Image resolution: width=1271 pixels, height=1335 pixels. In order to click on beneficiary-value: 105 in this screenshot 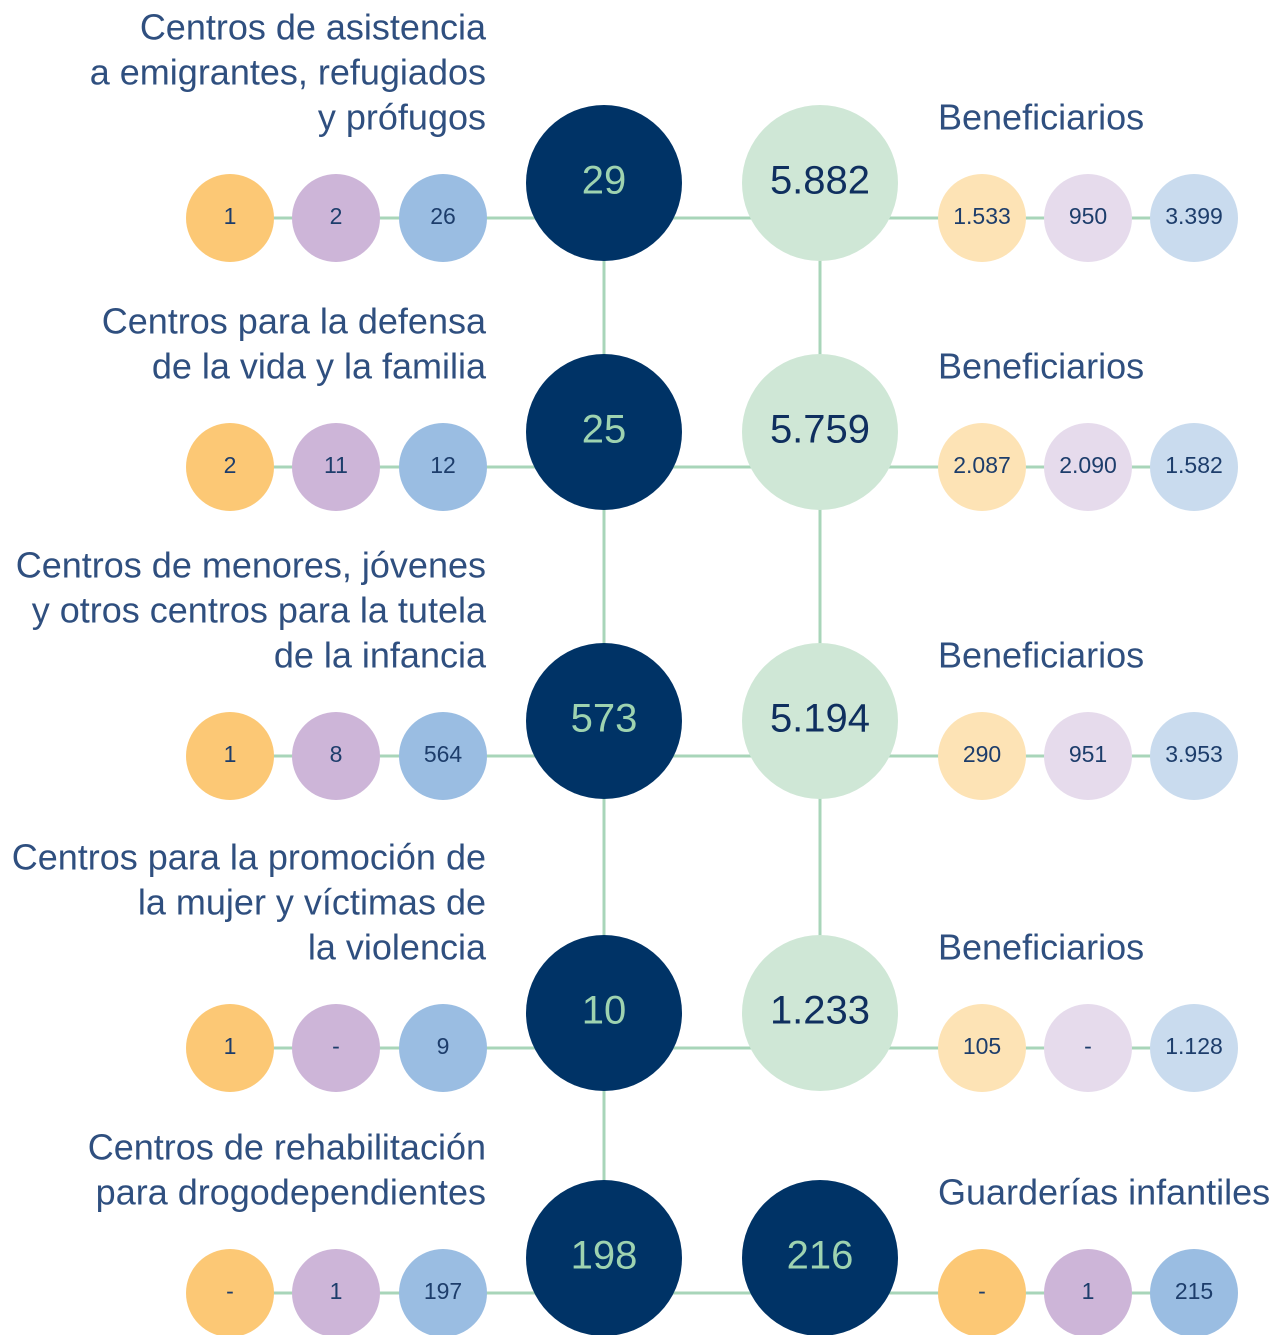, I will do `click(982, 1046)`.